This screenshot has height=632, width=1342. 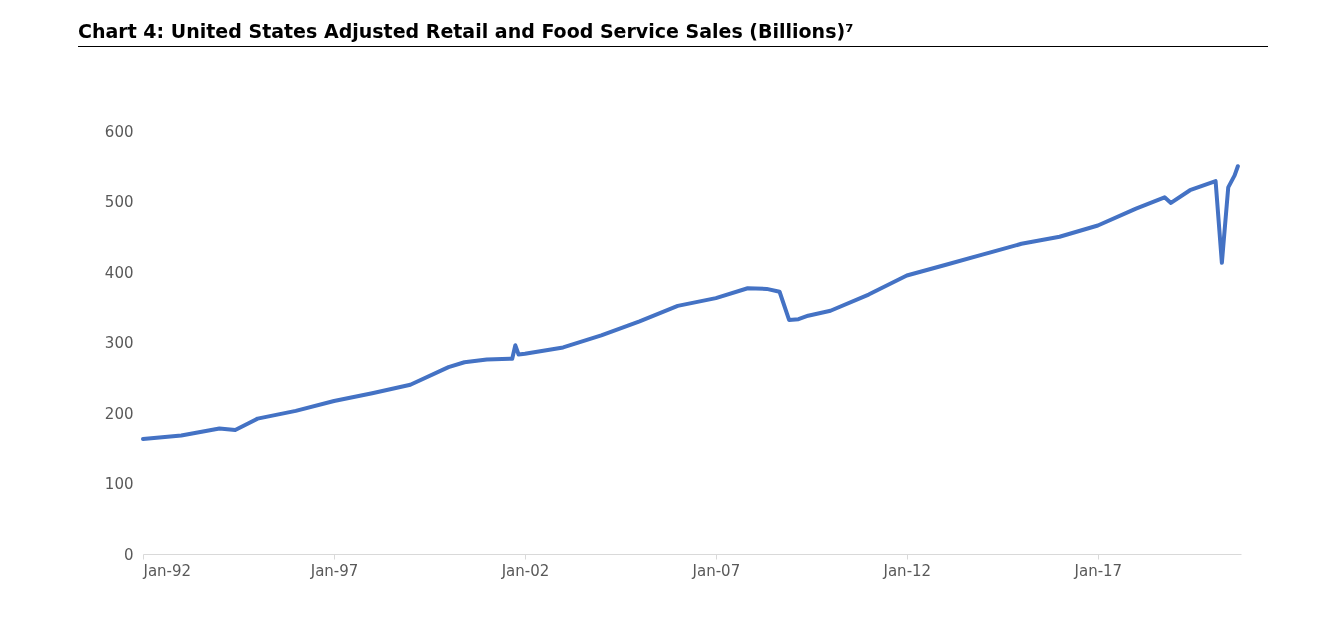 I want to click on y-tick-label: 200, so click(x=119, y=413).